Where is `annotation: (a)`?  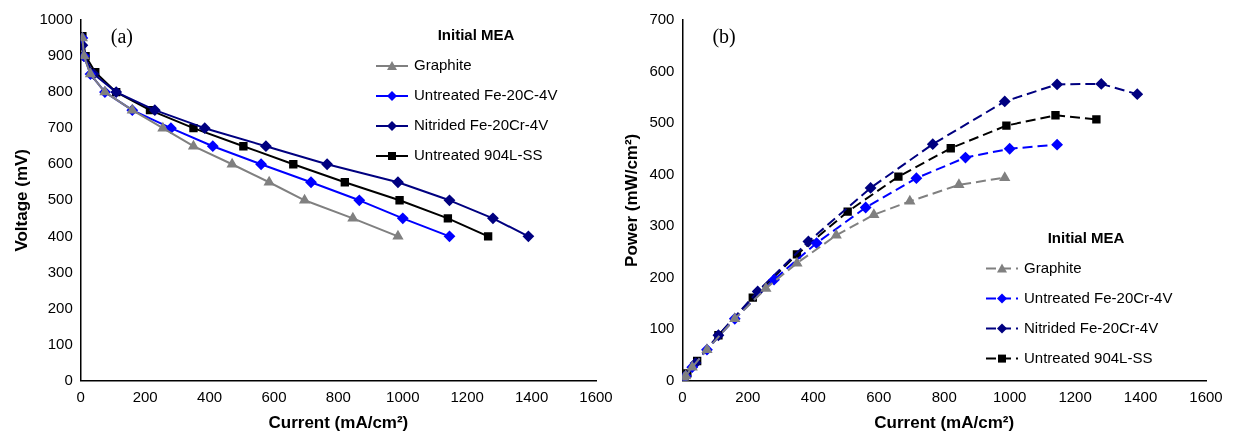 annotation: (a) is located at coordinates (121, 37).